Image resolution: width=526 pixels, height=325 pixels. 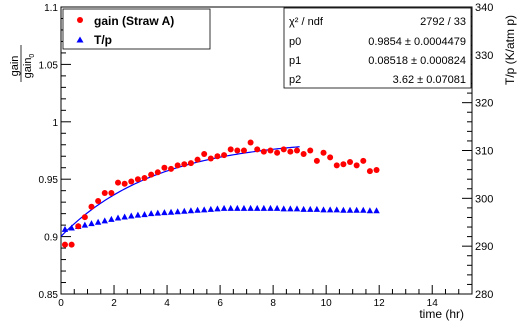 I want to click on legend-label-gain: gain (Straw A), so click(x=134, y=21).